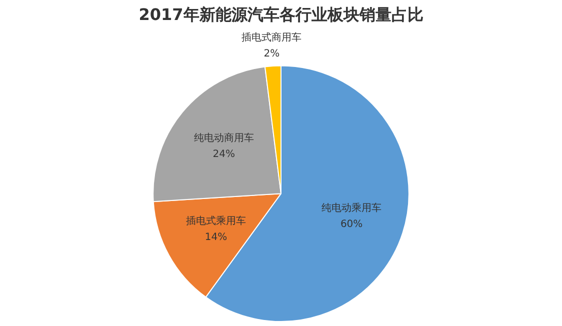 This screenshot has height=326, width=562. What do you see at coordinates (223, 154) in the screenshot?
I see `data-label: 24%` at bounding box center [223, 154].